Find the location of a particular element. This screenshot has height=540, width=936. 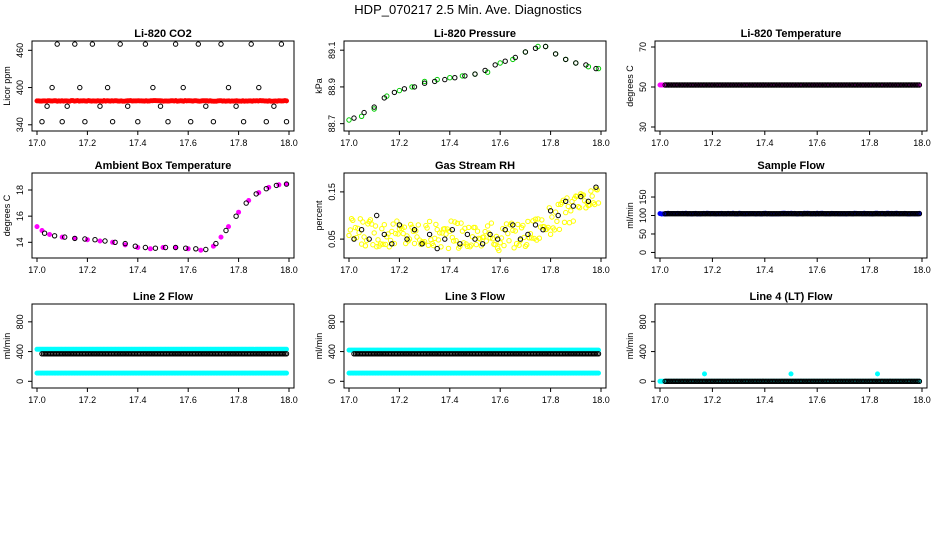

y-tick-label: 18 is located at coordinates (20, 190).